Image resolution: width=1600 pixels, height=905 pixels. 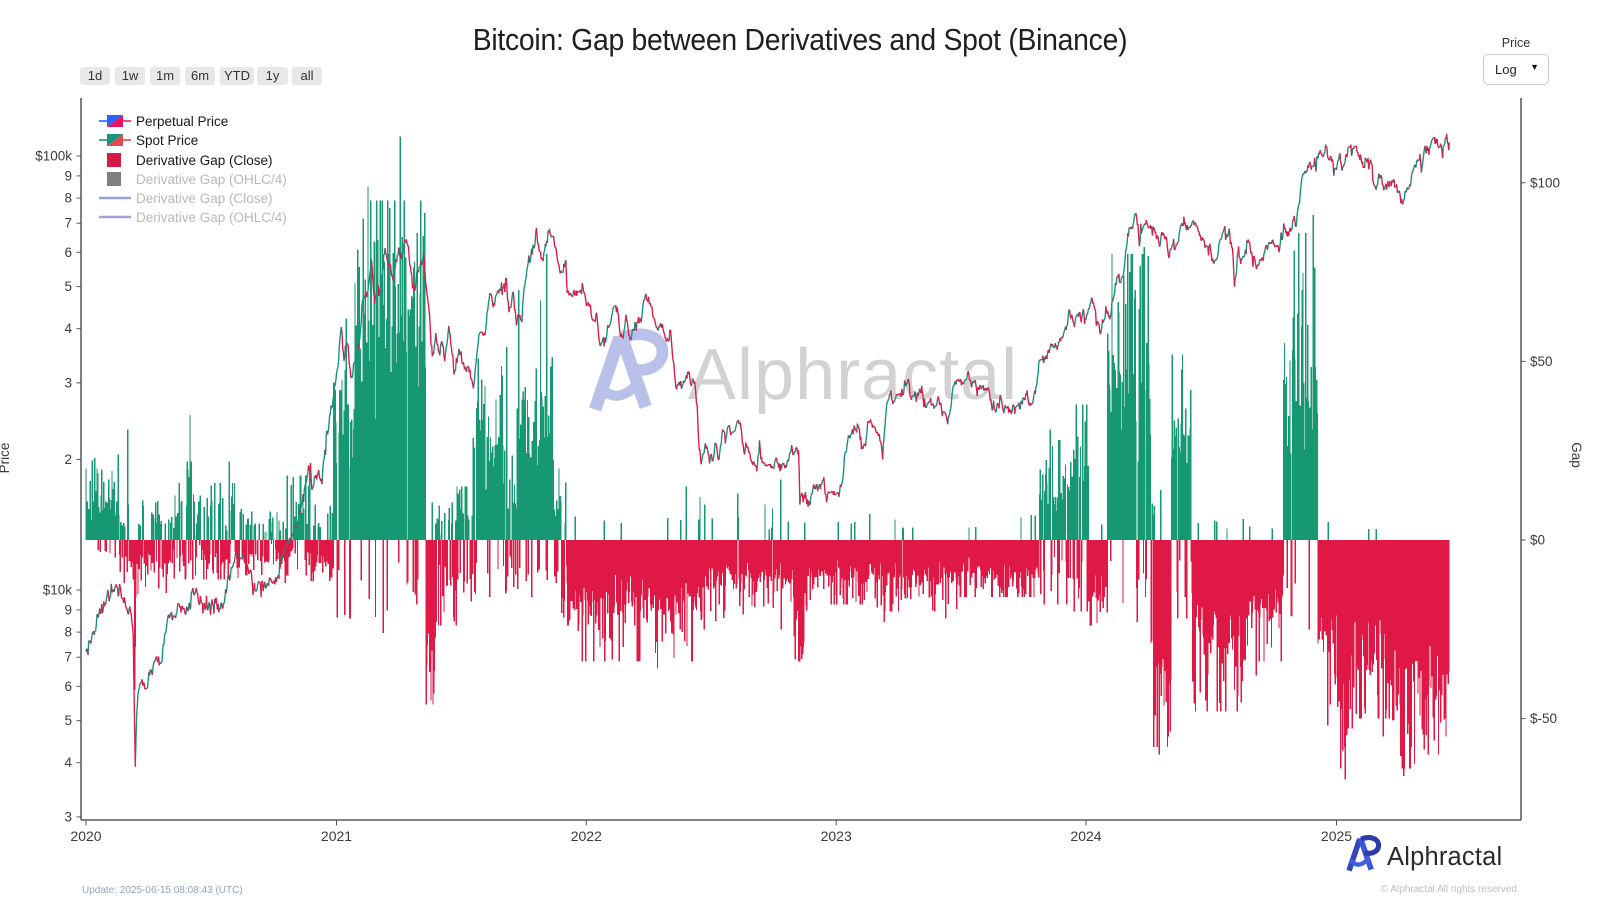 What do you see at coordinates (58, 590) in the screenshot?
I see `svg-text: $10k` at bounding box center [58, 590].